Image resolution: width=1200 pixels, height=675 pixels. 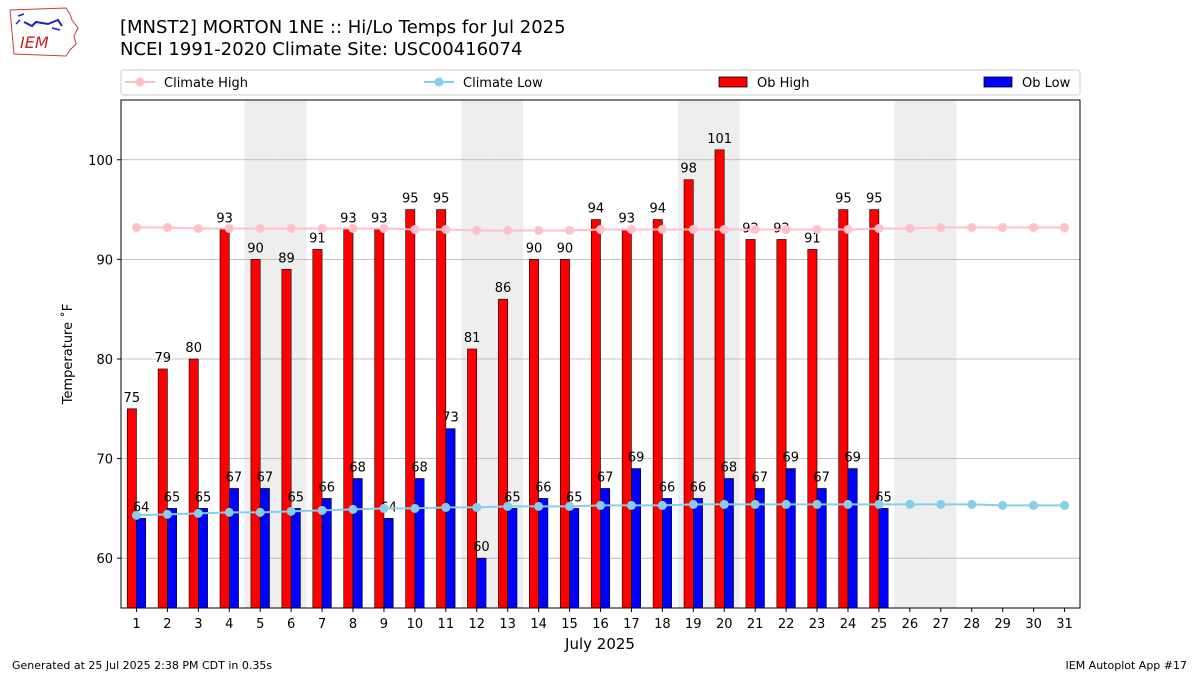 What do you see at coordinates (503, 288) in the screenshot?
I see `data-label-ob-high: 86` at bounding box center [503, 288].